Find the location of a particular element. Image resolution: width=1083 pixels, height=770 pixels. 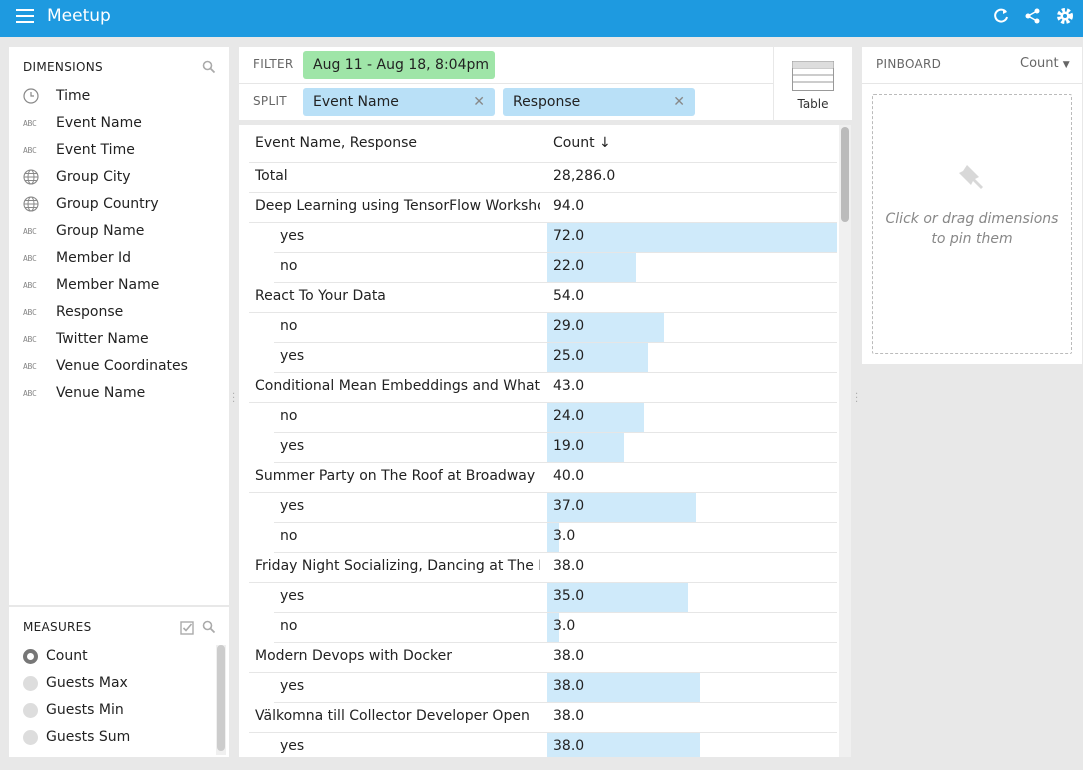

viz-selector: Table is located at coordinates (813, 83).